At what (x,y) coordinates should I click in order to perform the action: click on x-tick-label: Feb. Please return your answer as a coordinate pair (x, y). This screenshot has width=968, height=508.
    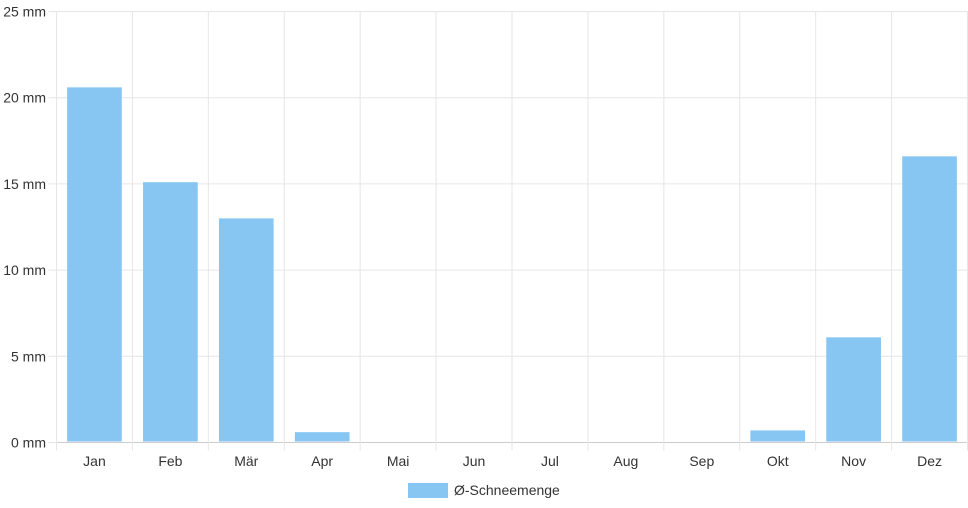
    Looking at the image, I should click on (170, 461).